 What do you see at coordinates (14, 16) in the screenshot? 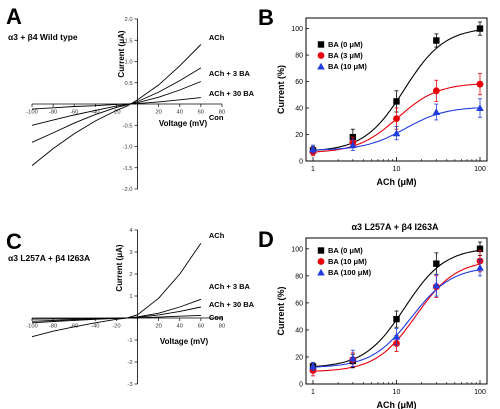
I see `panel-letter: A` at bounding box center [14, 16].